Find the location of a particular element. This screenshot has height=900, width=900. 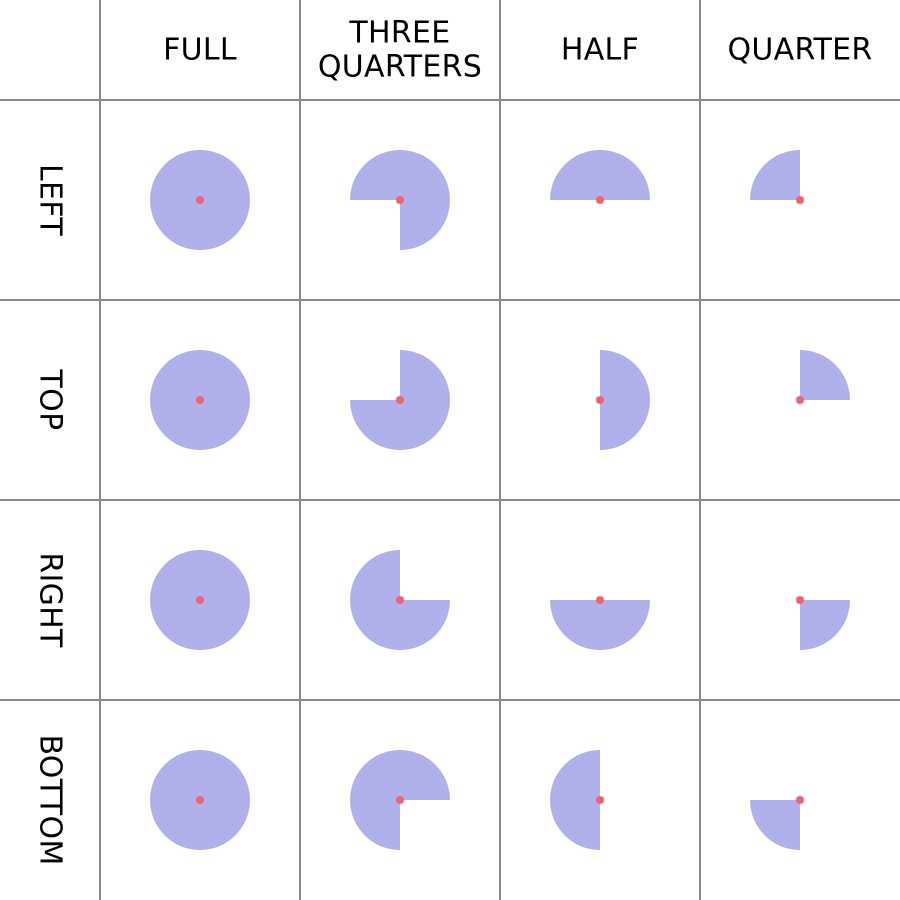

column-header-label: HALF is located at coordinates (600, 50).